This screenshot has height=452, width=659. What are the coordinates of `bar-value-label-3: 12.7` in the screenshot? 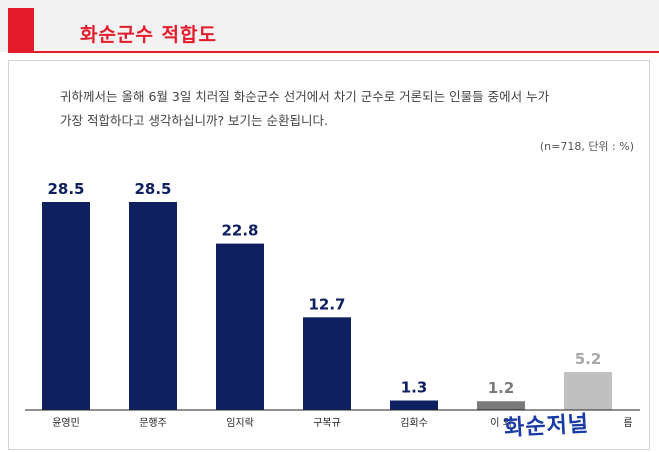 It's located at (326, 304).